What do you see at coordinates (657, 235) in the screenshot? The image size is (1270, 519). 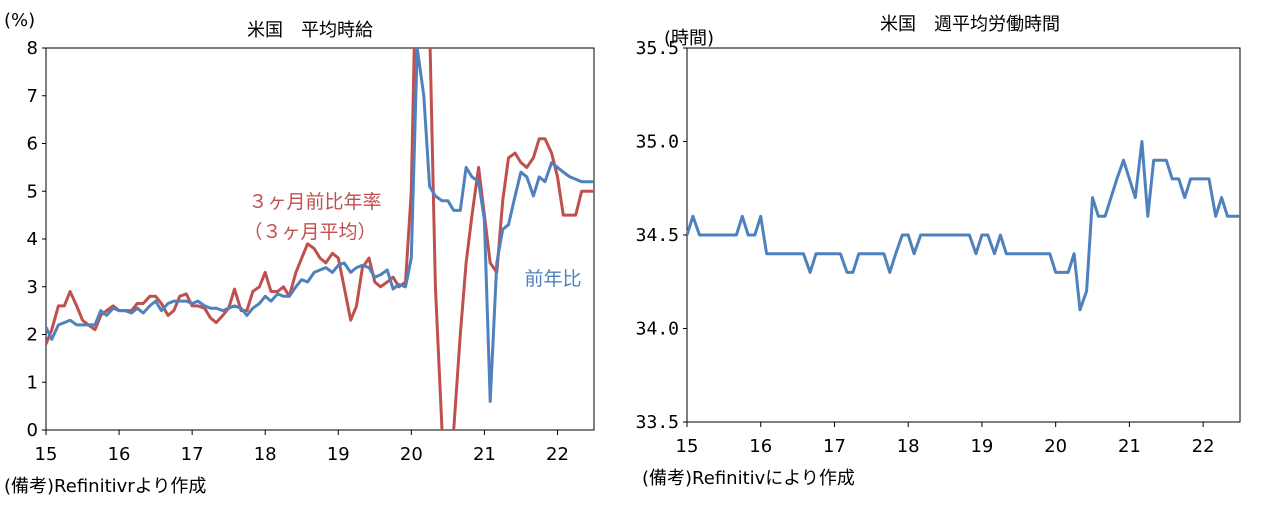 I see `y-tick-label: 34.5` at bounding box center [657, 235].